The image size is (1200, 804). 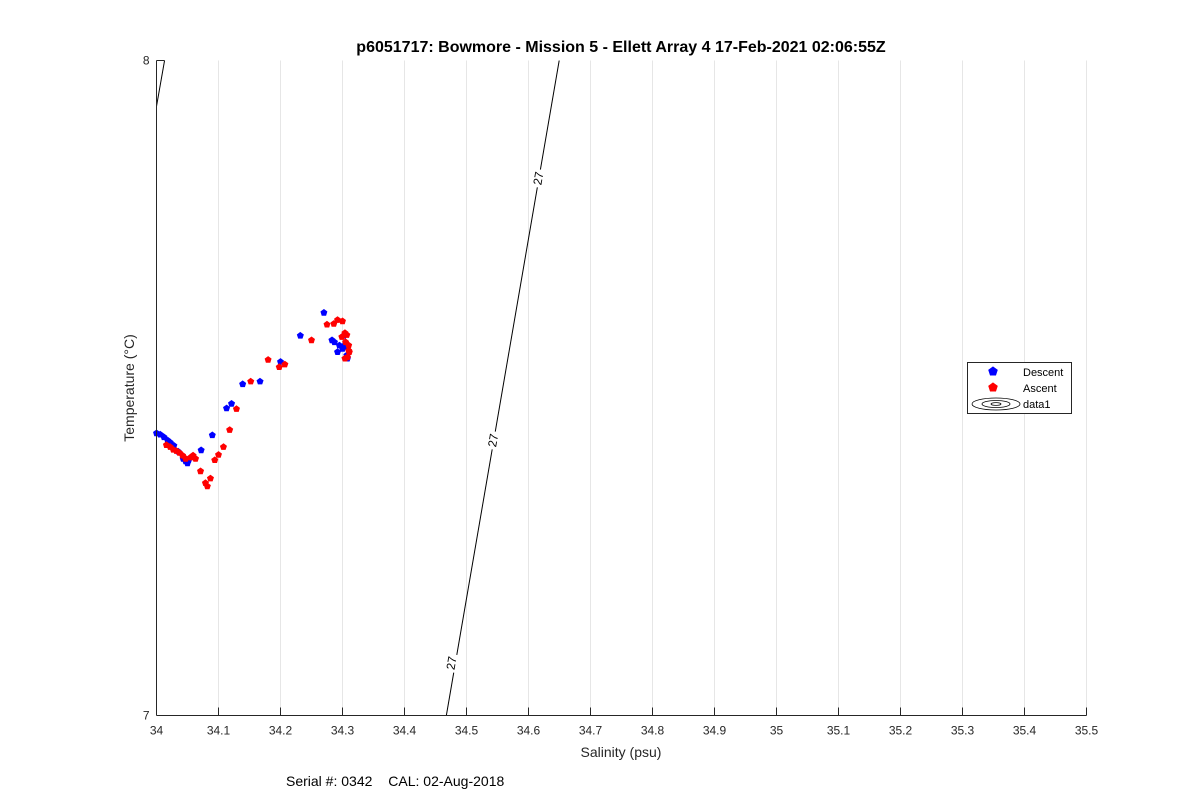 I want to click on x-tick-label: 35.1, so click(x=839, y=731).